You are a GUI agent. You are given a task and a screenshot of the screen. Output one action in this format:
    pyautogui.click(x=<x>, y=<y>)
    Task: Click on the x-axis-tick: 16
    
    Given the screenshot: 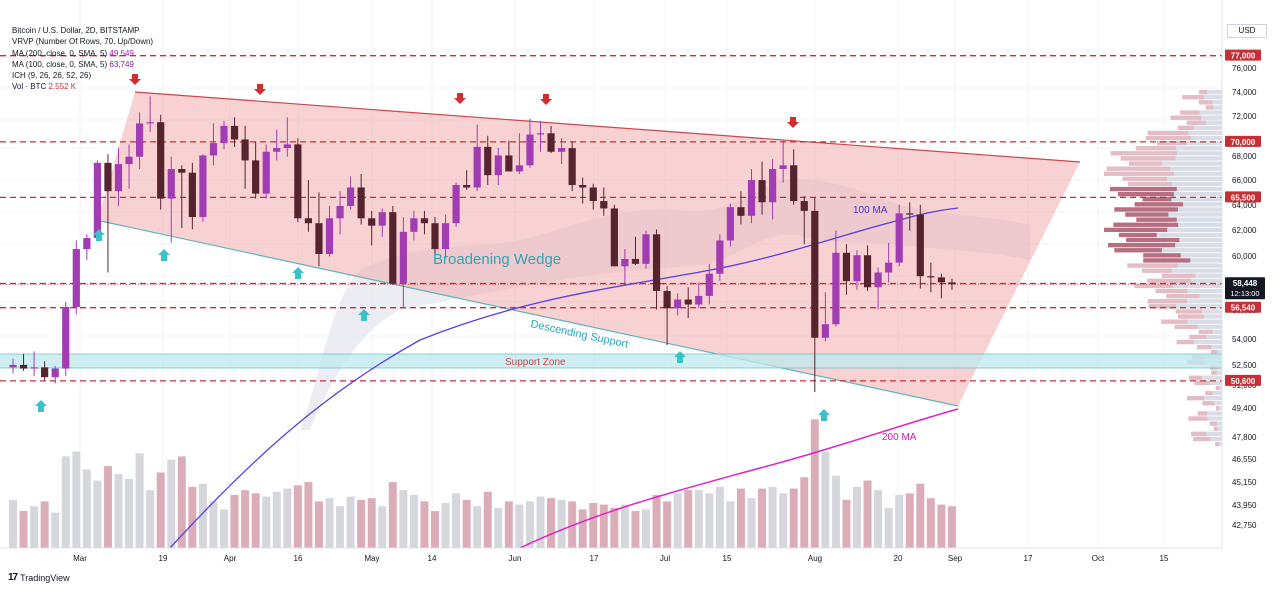 What is the action you would take?
    pyautogui.click(x=298, y=558)
    